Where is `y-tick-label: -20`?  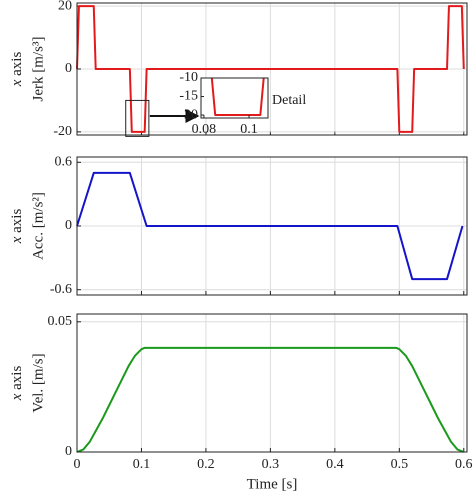 y-tick-label: -20 is located at coordinates (62, 131).